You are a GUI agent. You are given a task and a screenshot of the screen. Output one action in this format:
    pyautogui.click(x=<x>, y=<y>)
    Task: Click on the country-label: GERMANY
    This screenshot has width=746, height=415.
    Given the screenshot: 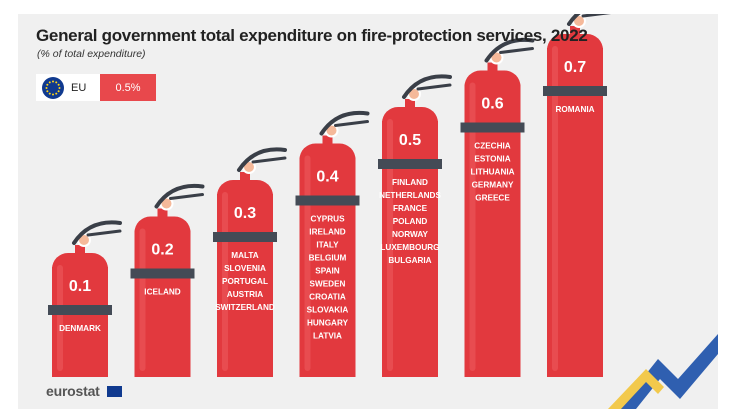 What is the action you would take?
    pyautogui.click(x=493, y=185)
    